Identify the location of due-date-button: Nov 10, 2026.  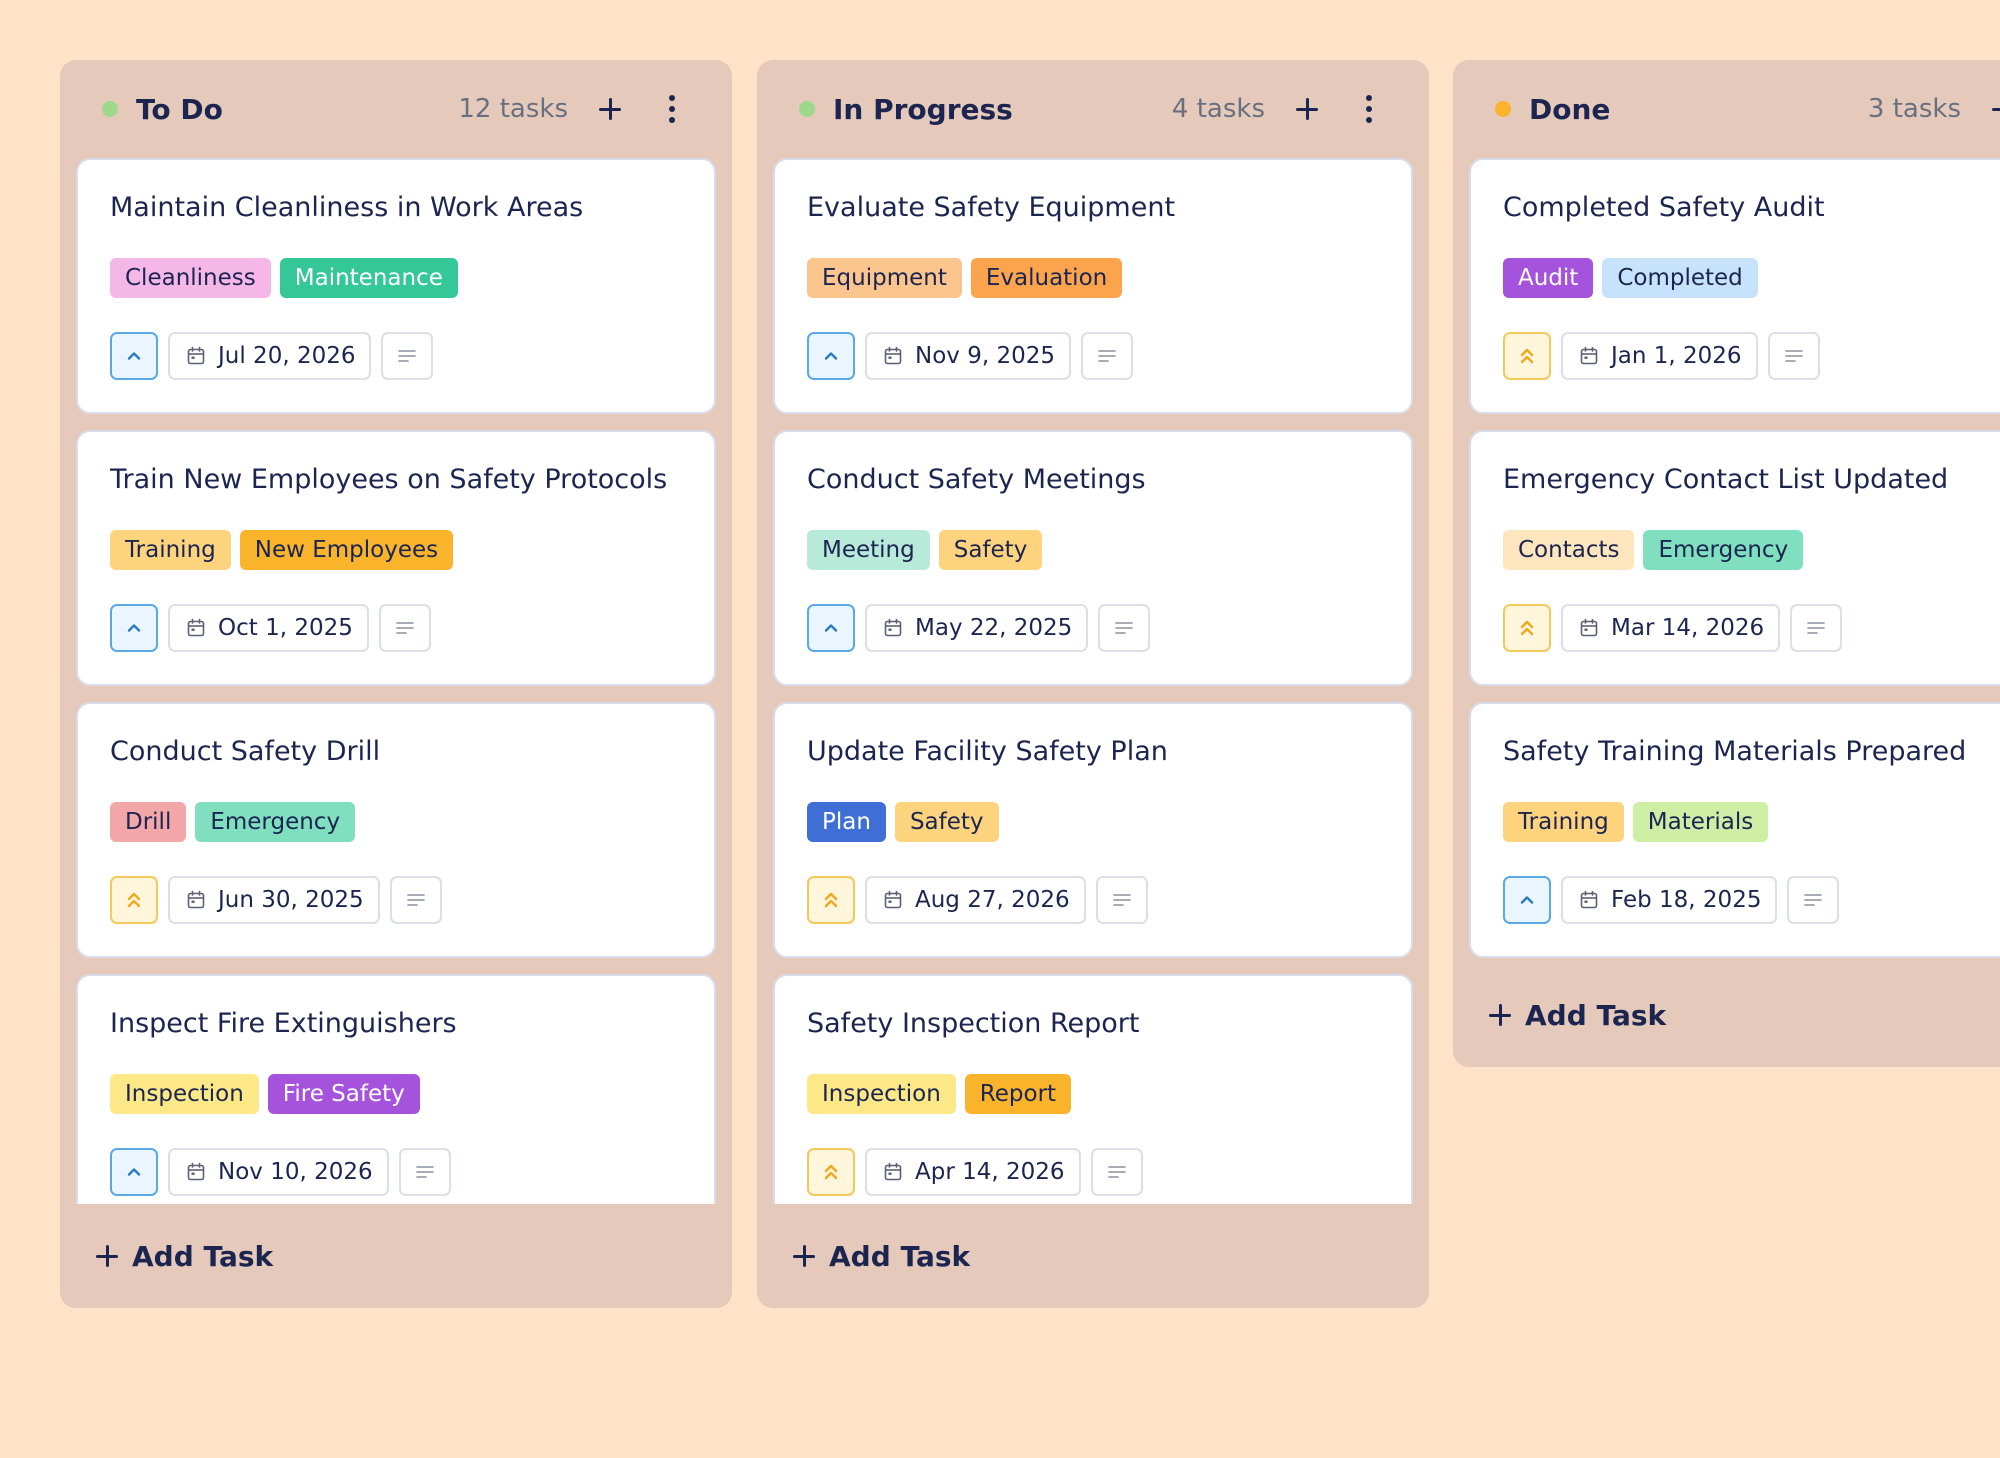
(278, 1172).